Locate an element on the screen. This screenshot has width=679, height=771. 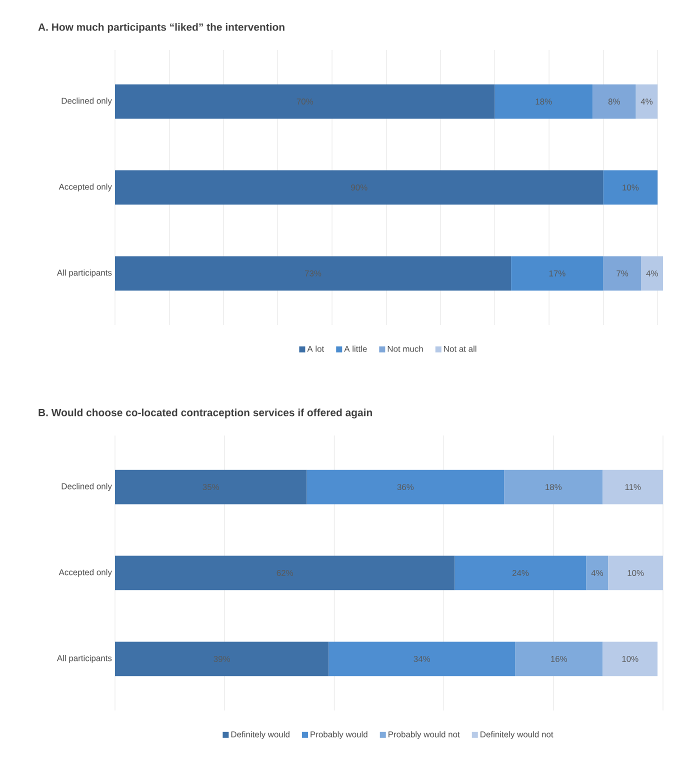
data-label: 8% is located at coordinates (614, 101).